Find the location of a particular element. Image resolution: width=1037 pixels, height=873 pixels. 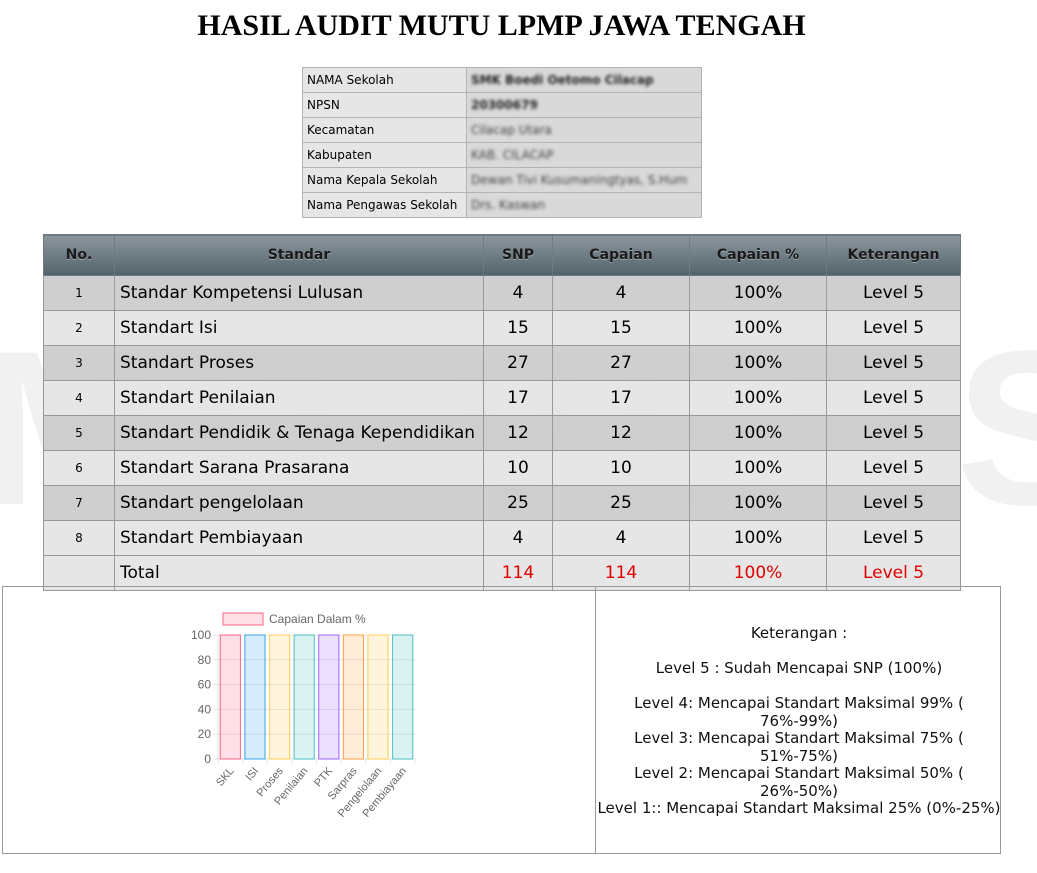

cell-capaian: 15 is located at coordinates (621, 328).